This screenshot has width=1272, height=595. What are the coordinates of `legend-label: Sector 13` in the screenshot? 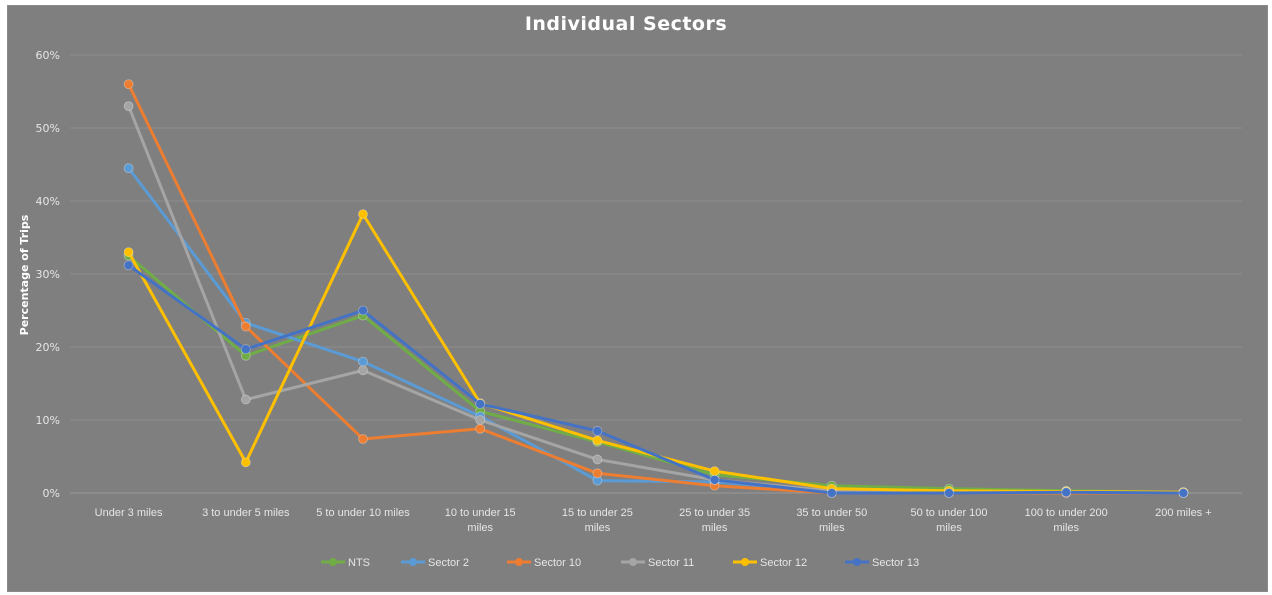 It's located at (895, 563).